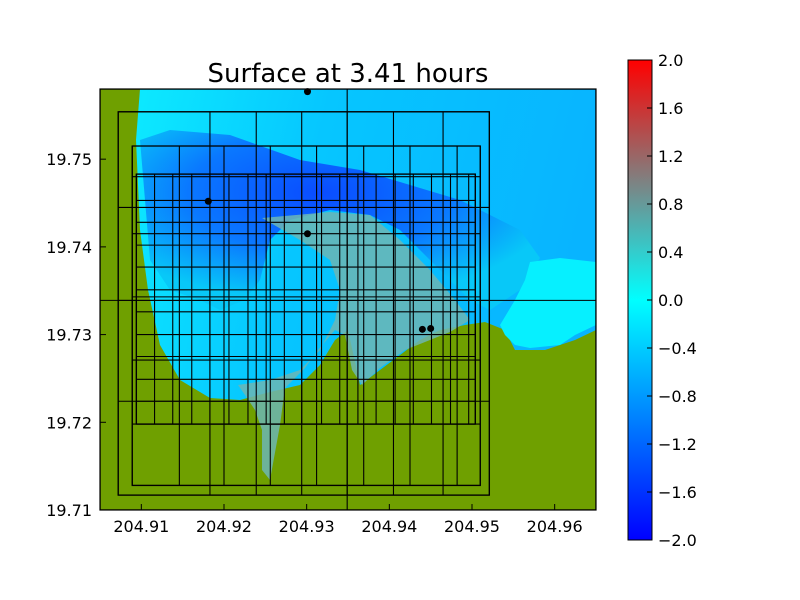 This screenshot has height=600, width=800. What do you see at coordinates (354, 346) in the screenshot?
I see `shoreline-shelf` at bounding box center [354, 346].